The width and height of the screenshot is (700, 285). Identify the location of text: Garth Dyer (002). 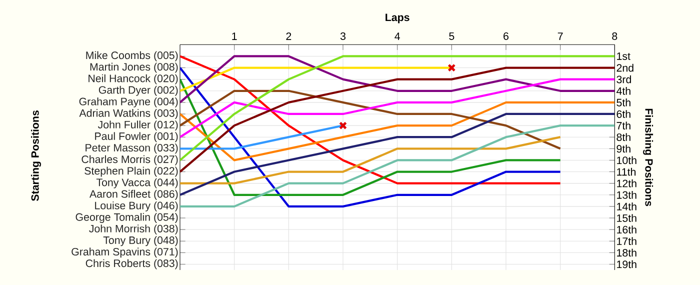
(138, 91).